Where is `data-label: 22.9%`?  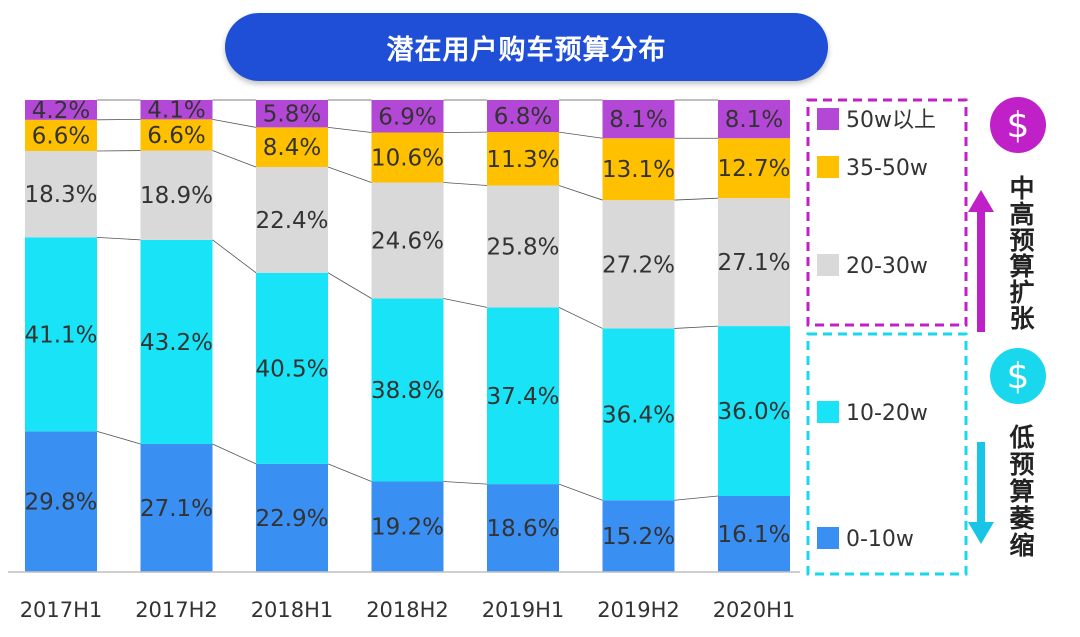 data-label: 22.9% is located at coordinates (291, 519).